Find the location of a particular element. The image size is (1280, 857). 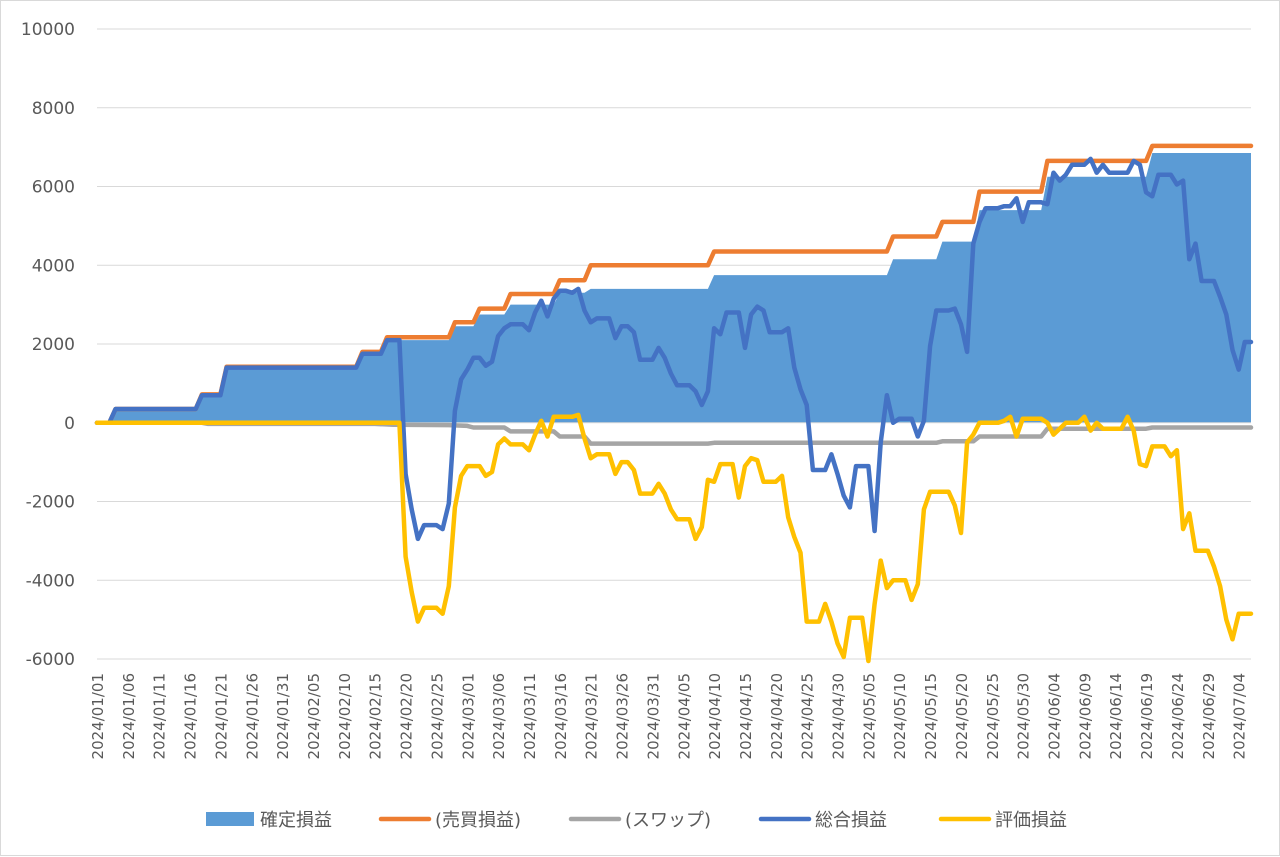

legend-swatch is located at coordinates (230, 819).